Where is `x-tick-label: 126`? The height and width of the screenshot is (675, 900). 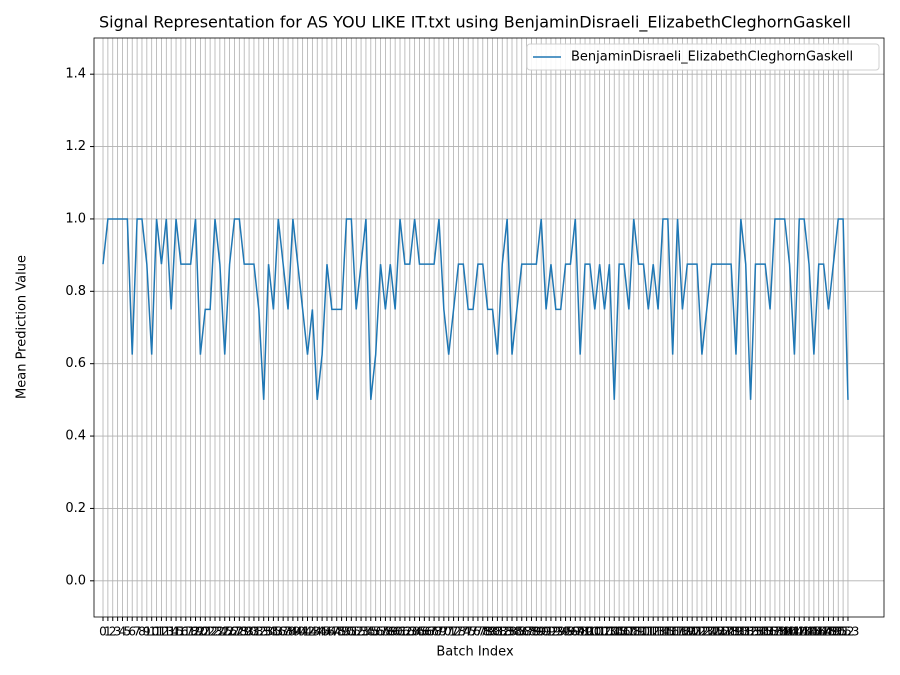 x-tick-label: 126 is located at coordinates (716, 632).